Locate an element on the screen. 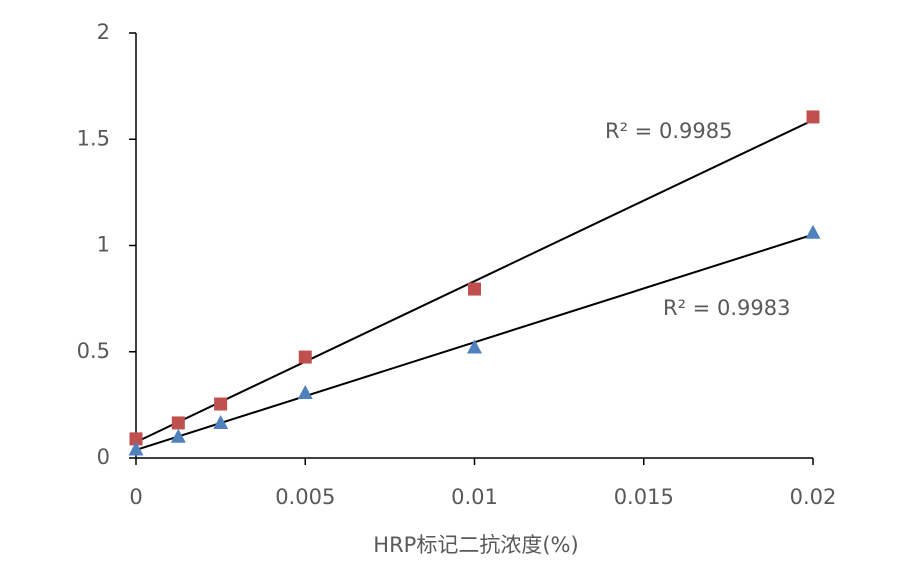  x-tick-label: 0 is located at coordinates (135, 497).